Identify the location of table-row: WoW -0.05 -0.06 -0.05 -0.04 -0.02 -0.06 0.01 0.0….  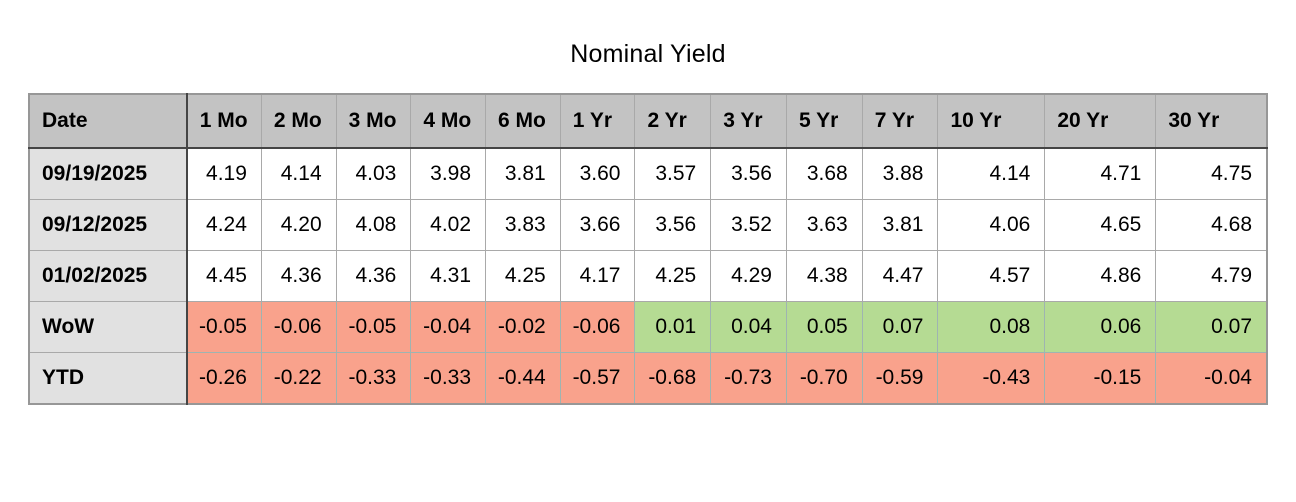
(648, 327).